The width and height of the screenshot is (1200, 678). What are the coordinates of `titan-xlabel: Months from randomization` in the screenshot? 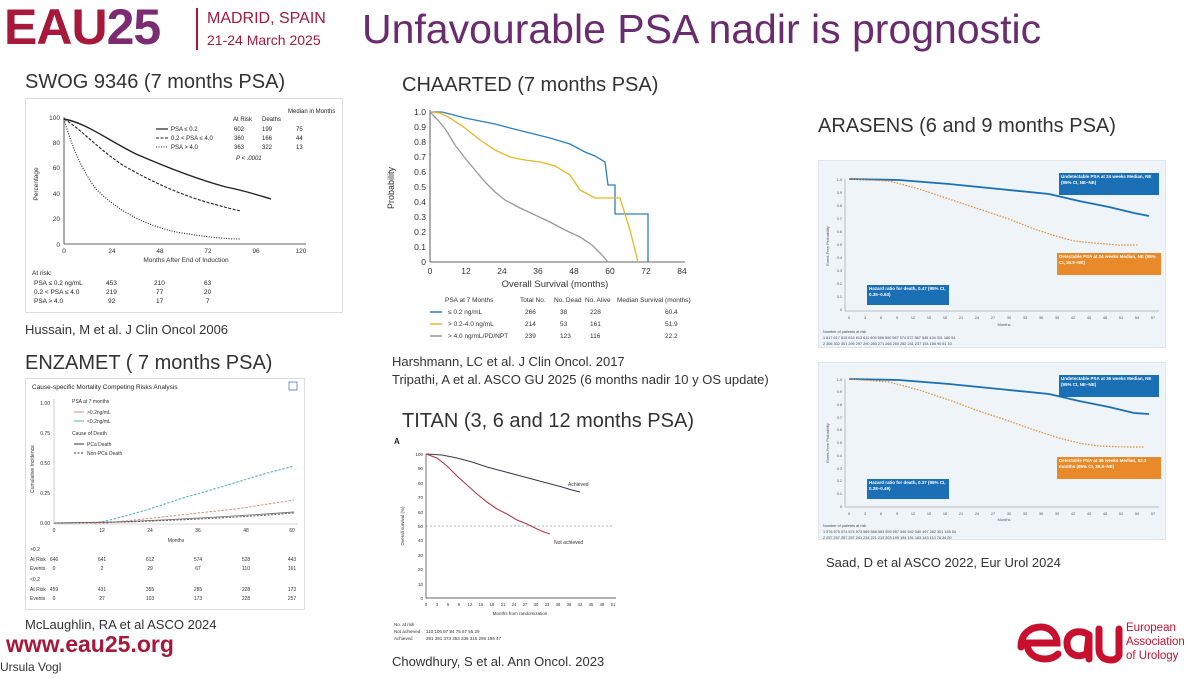 It's located at (520, 613).